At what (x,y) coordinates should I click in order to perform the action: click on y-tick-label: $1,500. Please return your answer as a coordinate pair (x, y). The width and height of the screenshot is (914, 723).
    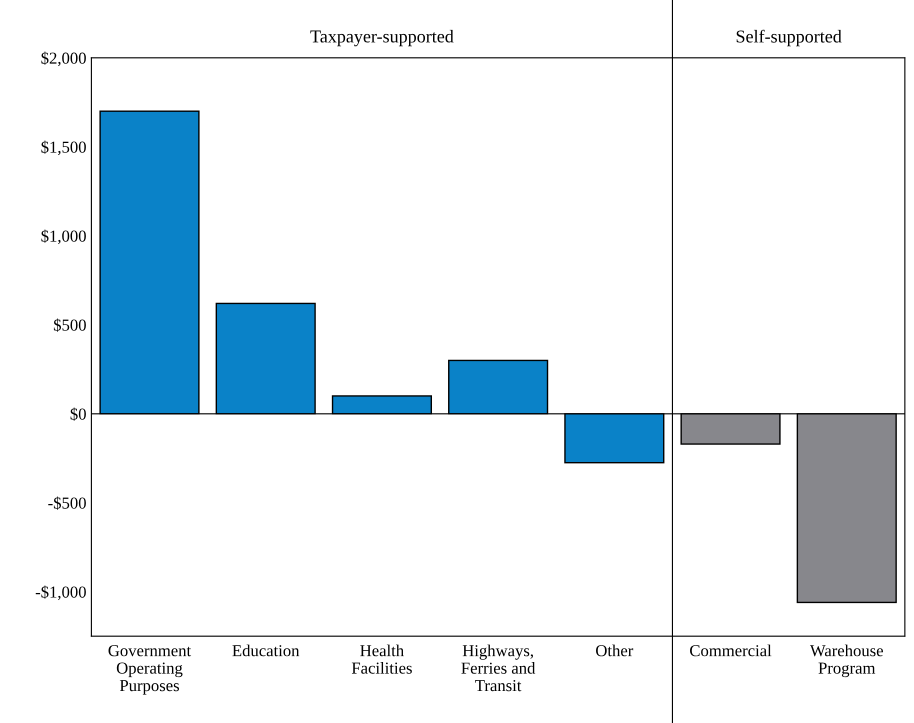
    Looking at the image, I should click on (63, 148).